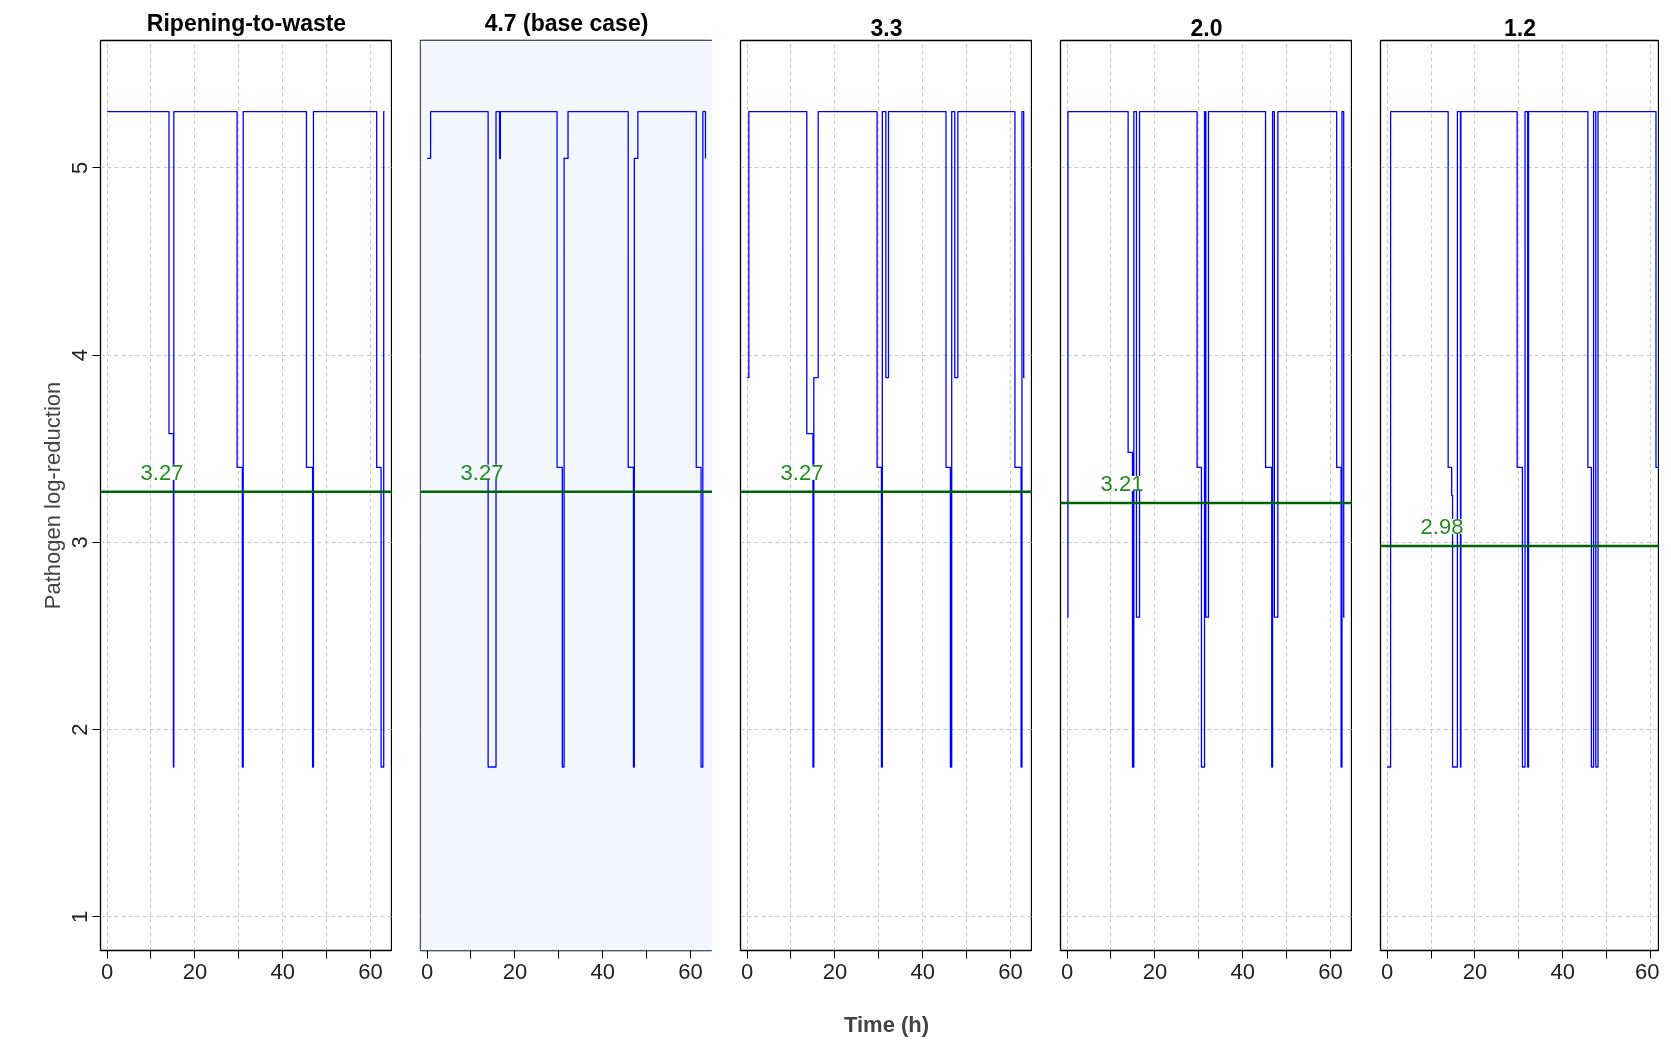  What do you see at coordinates (886, 27) in the screenshot?
I see `chart-title: 3.3` at bounding box center [886, 27].